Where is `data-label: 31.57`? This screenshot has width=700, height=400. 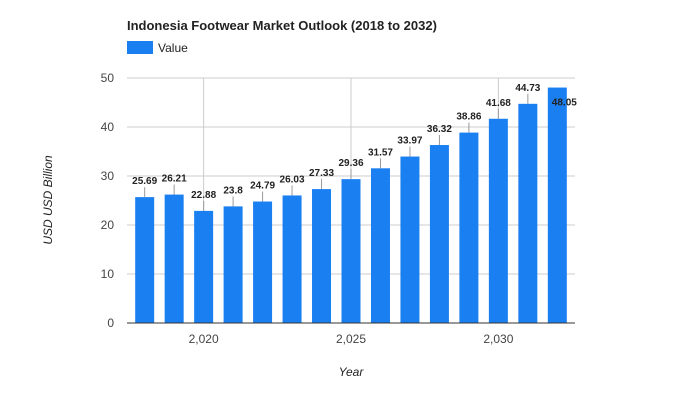
data-label: 31.57 is located at coordinates (380, 152).